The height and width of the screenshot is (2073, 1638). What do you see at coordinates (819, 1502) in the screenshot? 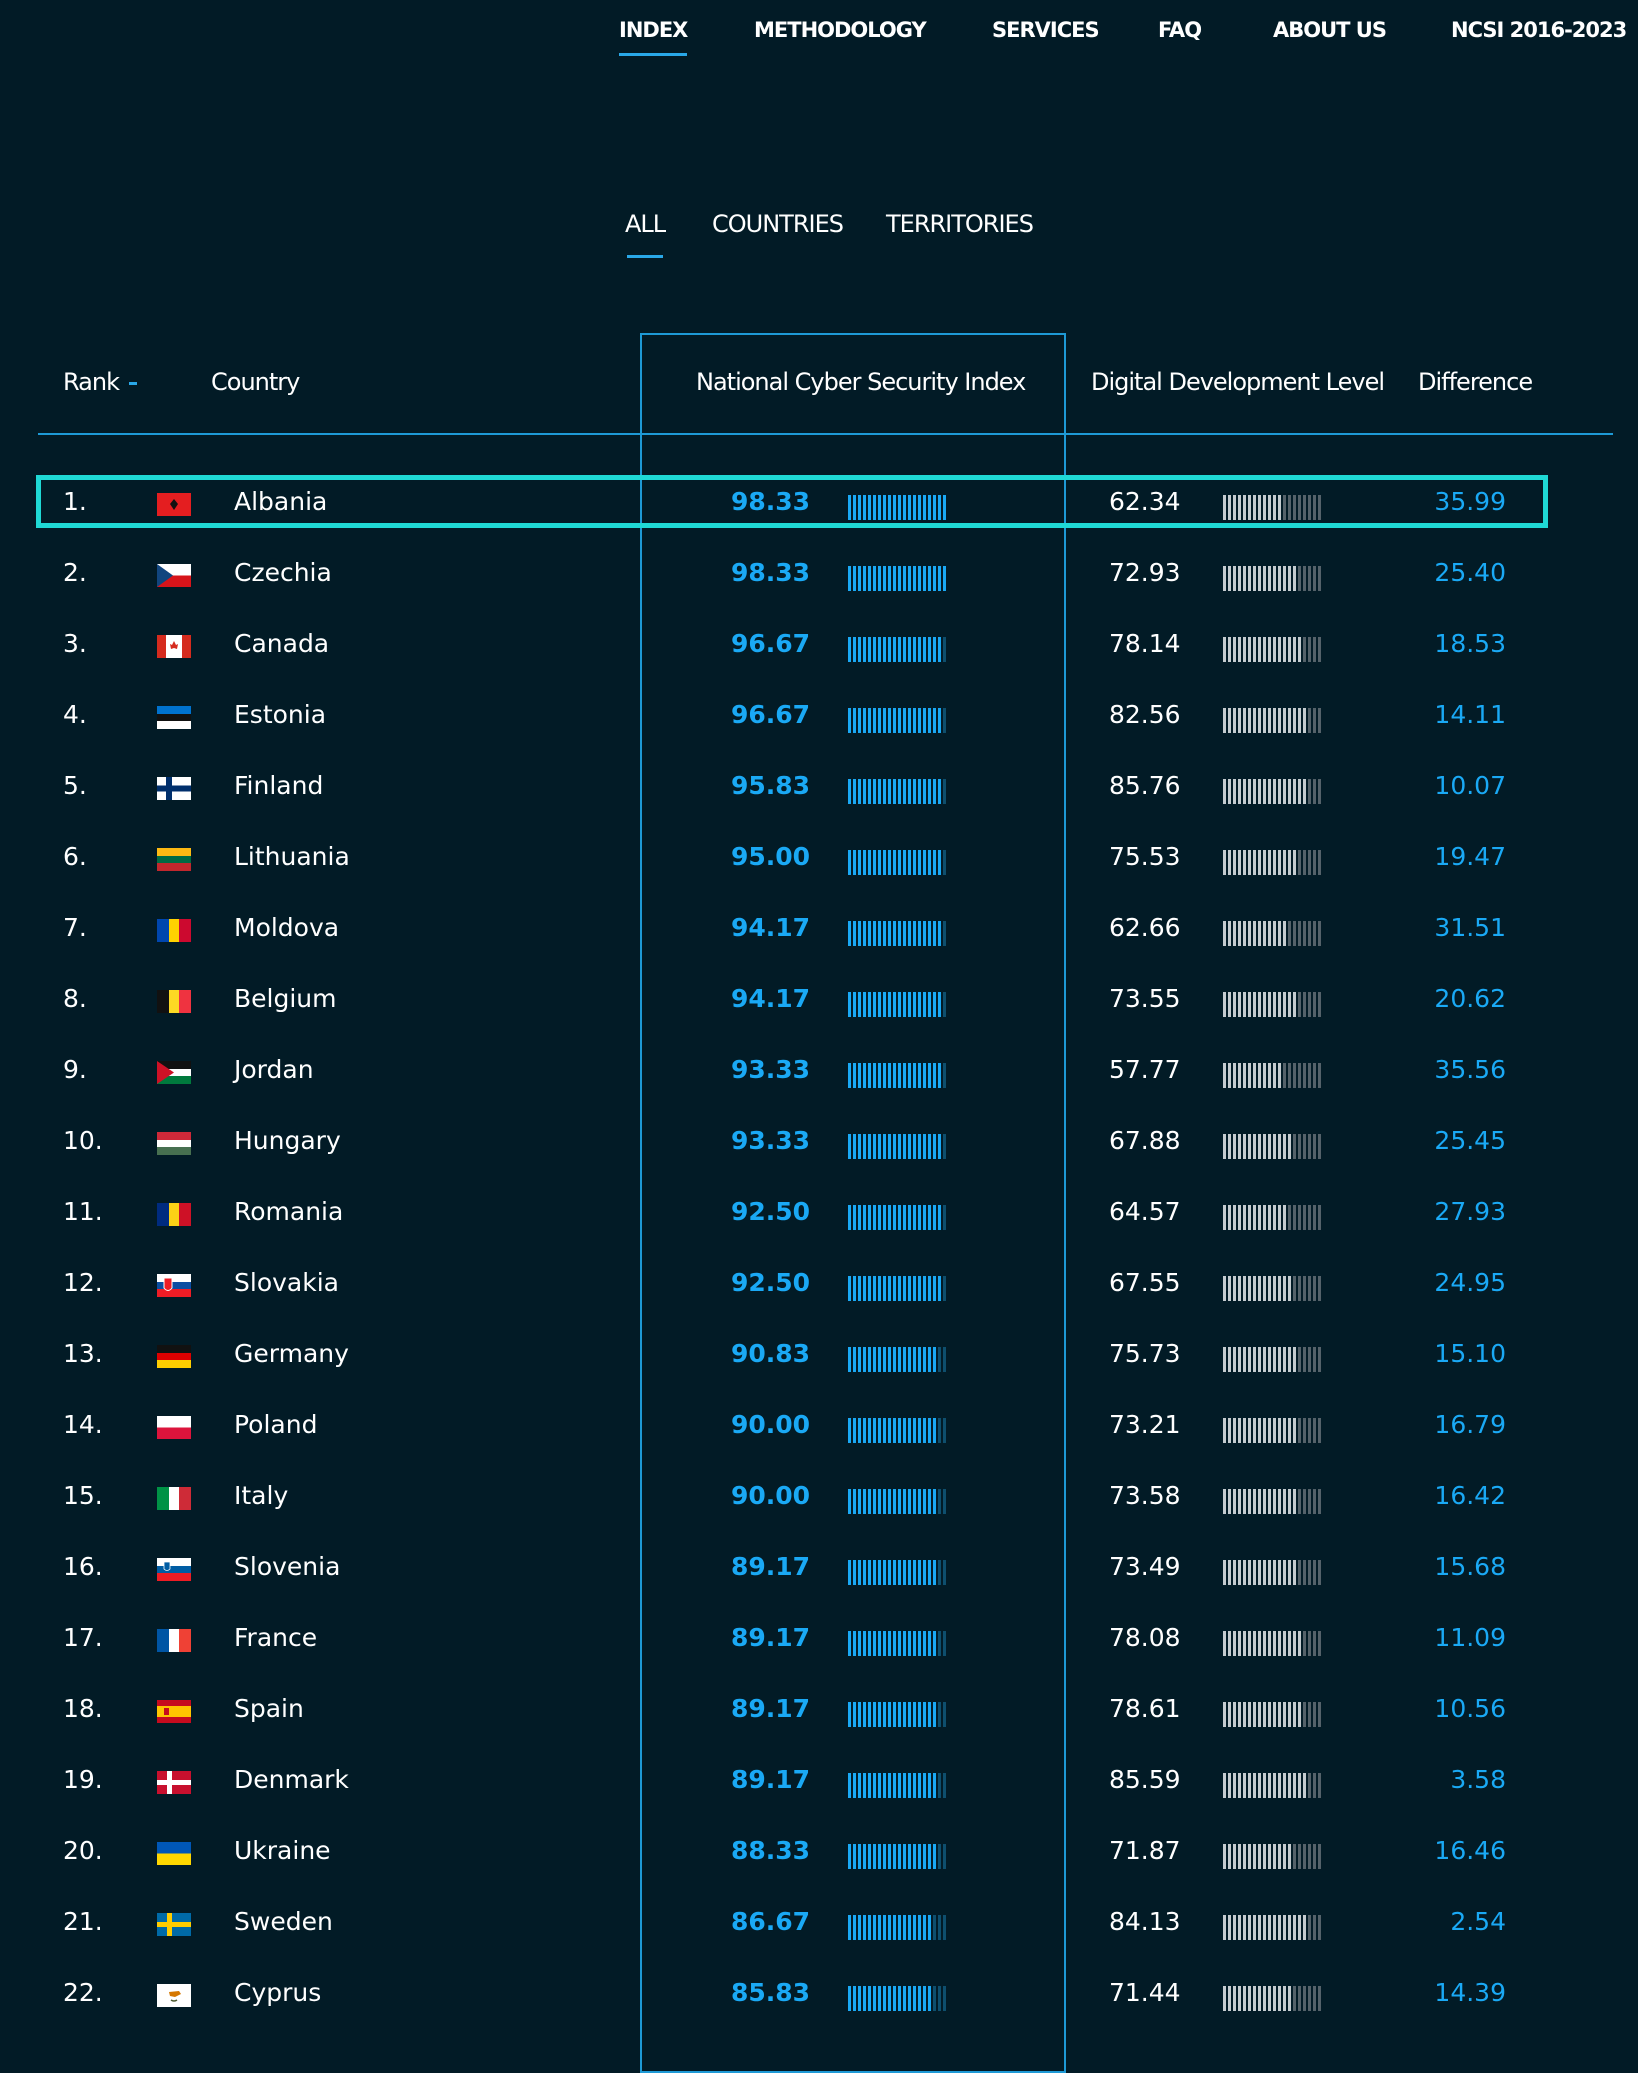
I see `table-row: 15. Italy 90.00 73.58 16.42` at bounding box center [819, 1502].